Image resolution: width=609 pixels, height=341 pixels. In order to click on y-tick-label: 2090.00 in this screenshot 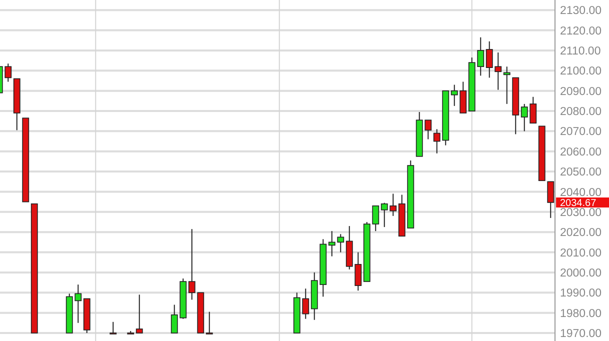, I will do `click(581, 92)`.